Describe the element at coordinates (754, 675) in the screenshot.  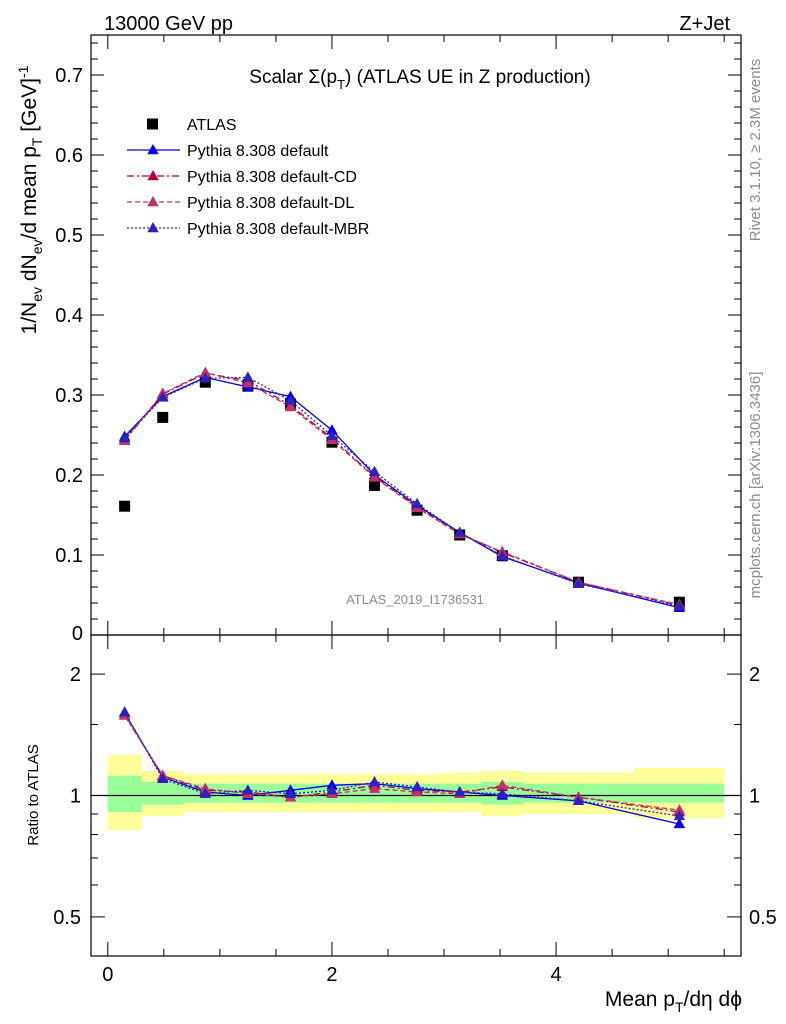
I see `ratio-y-tick-label-right: 2` at that location.